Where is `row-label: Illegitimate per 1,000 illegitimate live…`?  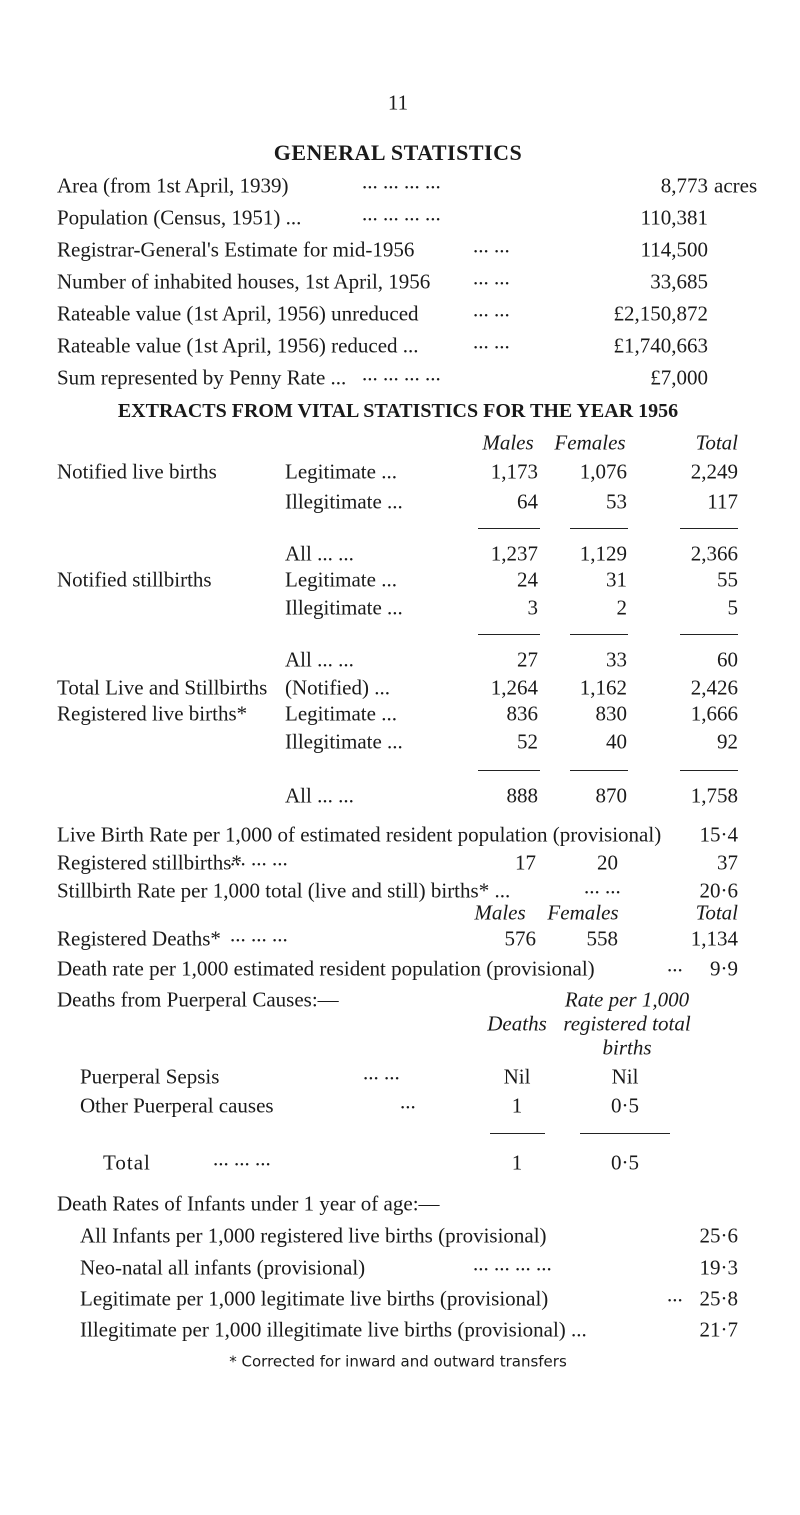
row-label: Illegitimate per 1,000 illegitimate live… is located at coordinates (333, 1329).